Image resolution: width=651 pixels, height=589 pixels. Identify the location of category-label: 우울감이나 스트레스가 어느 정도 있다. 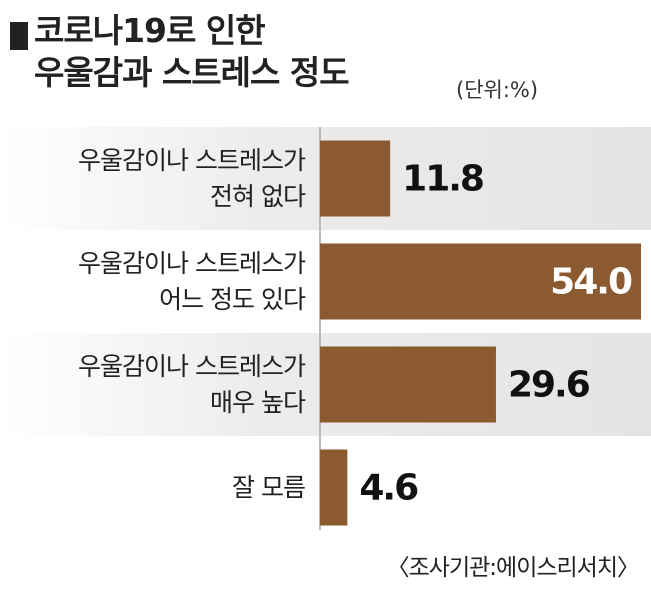
(192, 281).